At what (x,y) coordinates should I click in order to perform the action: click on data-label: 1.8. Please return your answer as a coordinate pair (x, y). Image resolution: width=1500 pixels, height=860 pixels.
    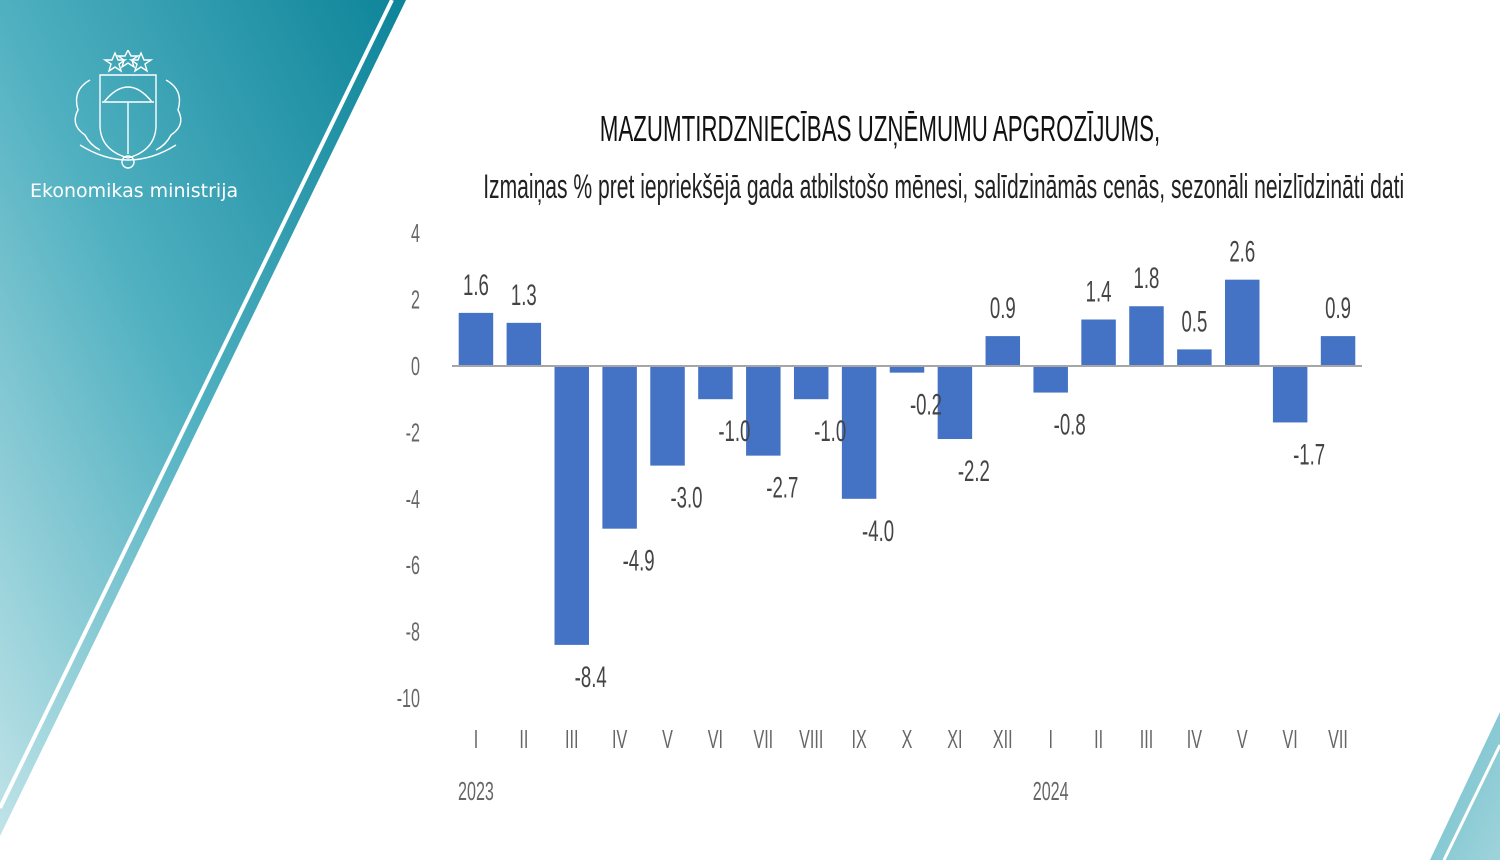
    Looking at the image, I should click on (1147, 279).